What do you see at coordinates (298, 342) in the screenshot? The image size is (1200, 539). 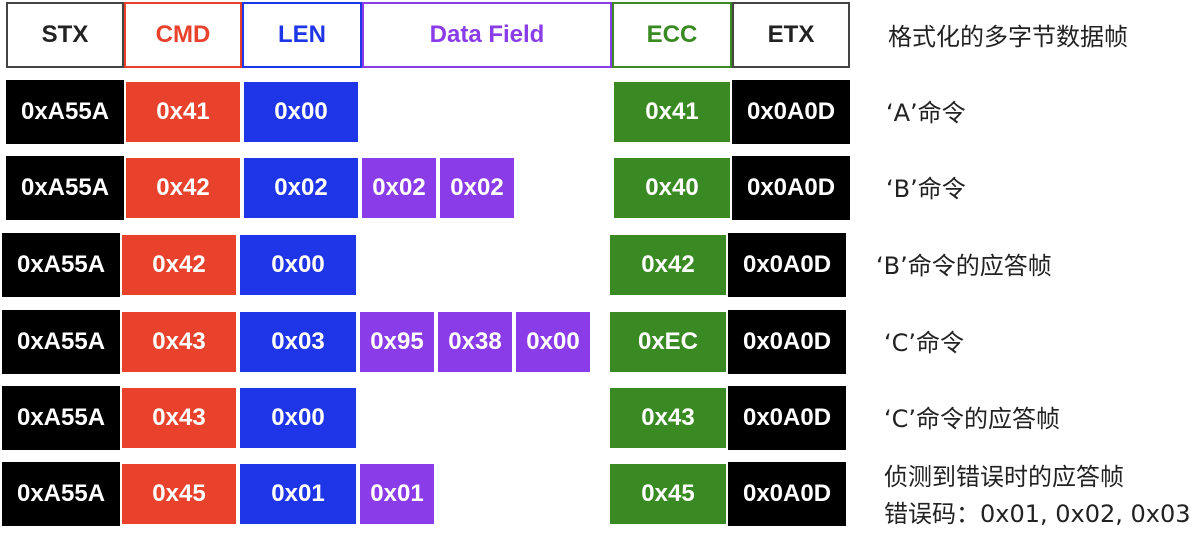 I see `row-3-len: 0x03` at bounding box center [298, 342].